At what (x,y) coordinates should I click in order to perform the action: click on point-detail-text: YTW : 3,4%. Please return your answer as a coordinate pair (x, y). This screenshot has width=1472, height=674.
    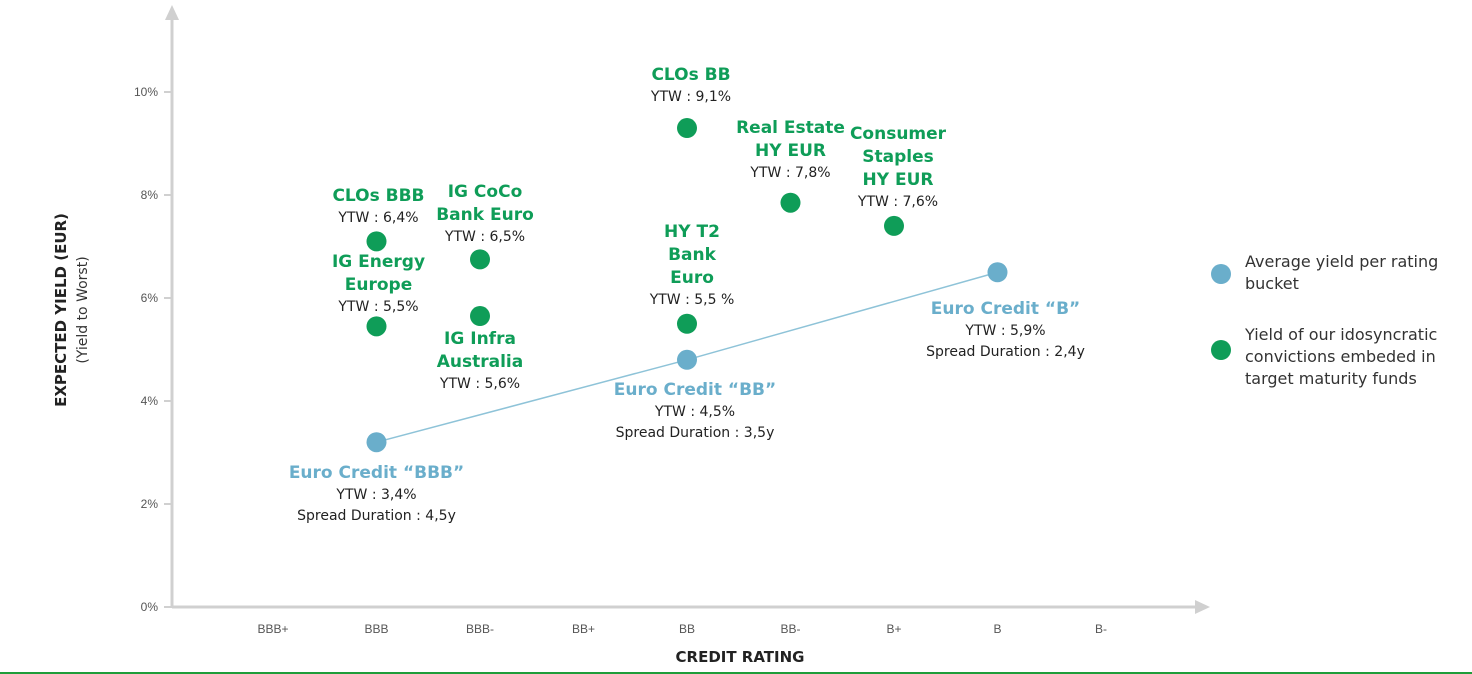
    Looking at the image, I should click on (375, 495).